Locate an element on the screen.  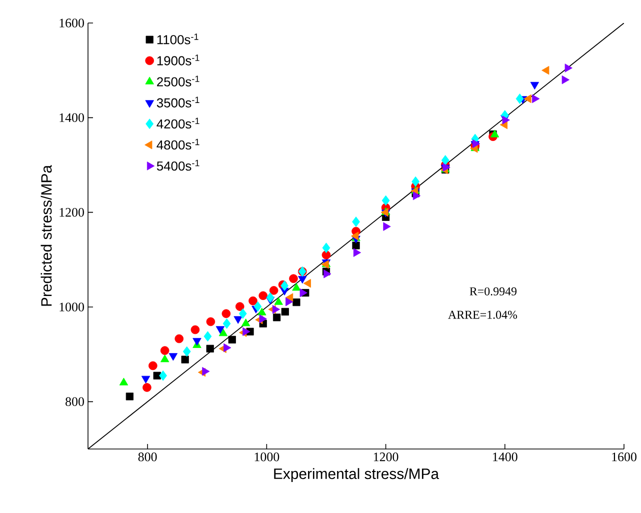
legend-label: 2500s$^{-1}$ is located at coordinates (178, 81).